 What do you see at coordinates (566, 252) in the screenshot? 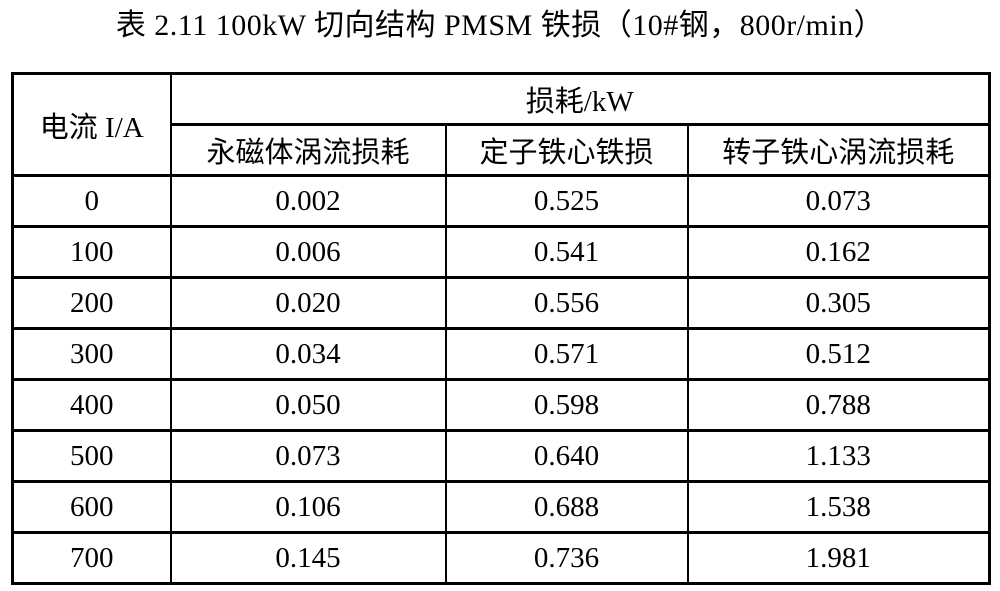
I see `stator-iron-loss-value: 0.541` at bounding box center [566, 252].